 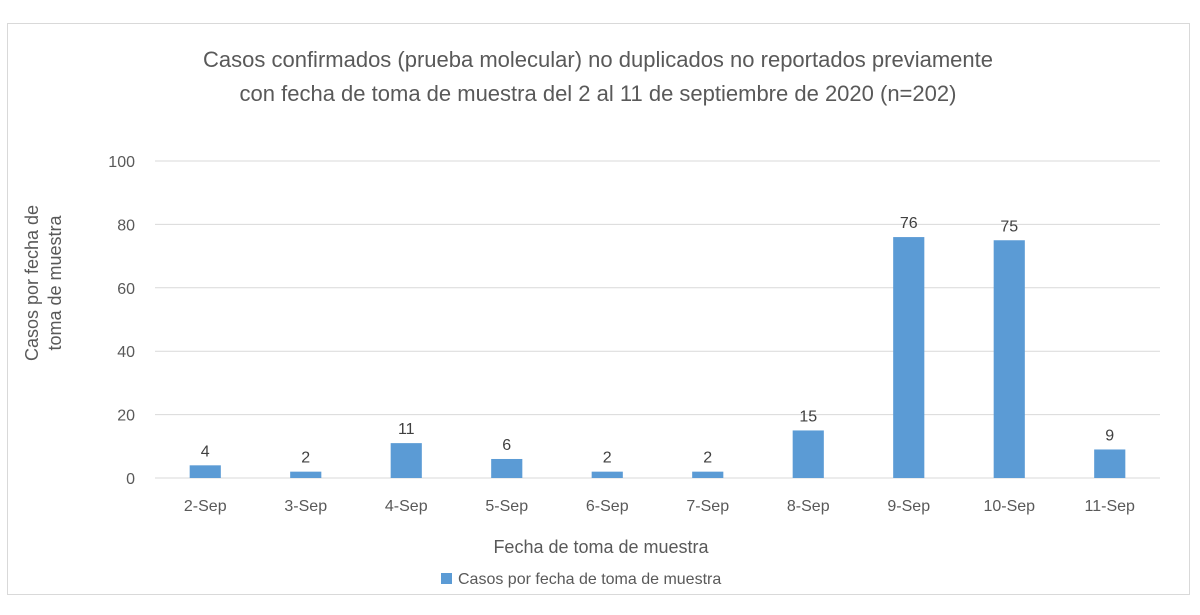 What do you see at coordinates (406, 506) in the screenshot?
I see `x-tick-label: 4-Sep` at bounding box center [406, 506].